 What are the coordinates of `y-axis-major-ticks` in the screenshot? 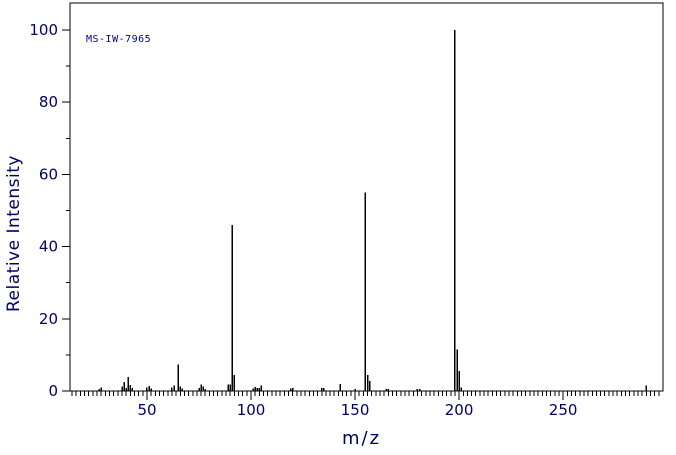 It's located at (66, 210).